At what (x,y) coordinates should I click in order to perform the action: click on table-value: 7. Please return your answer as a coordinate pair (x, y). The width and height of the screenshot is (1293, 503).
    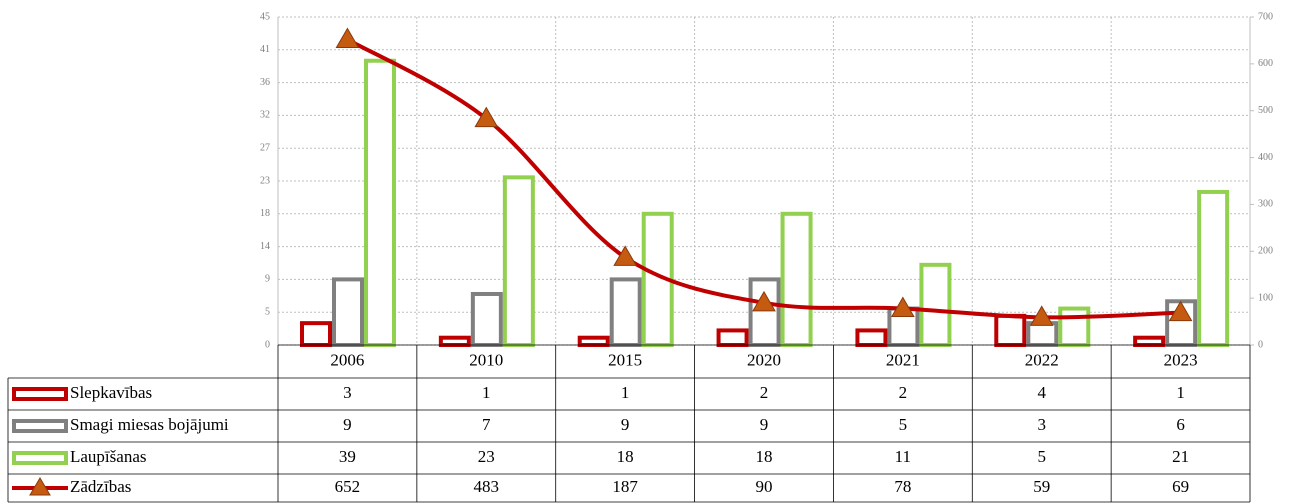
    Looking at the image, I should click on (486, 424).